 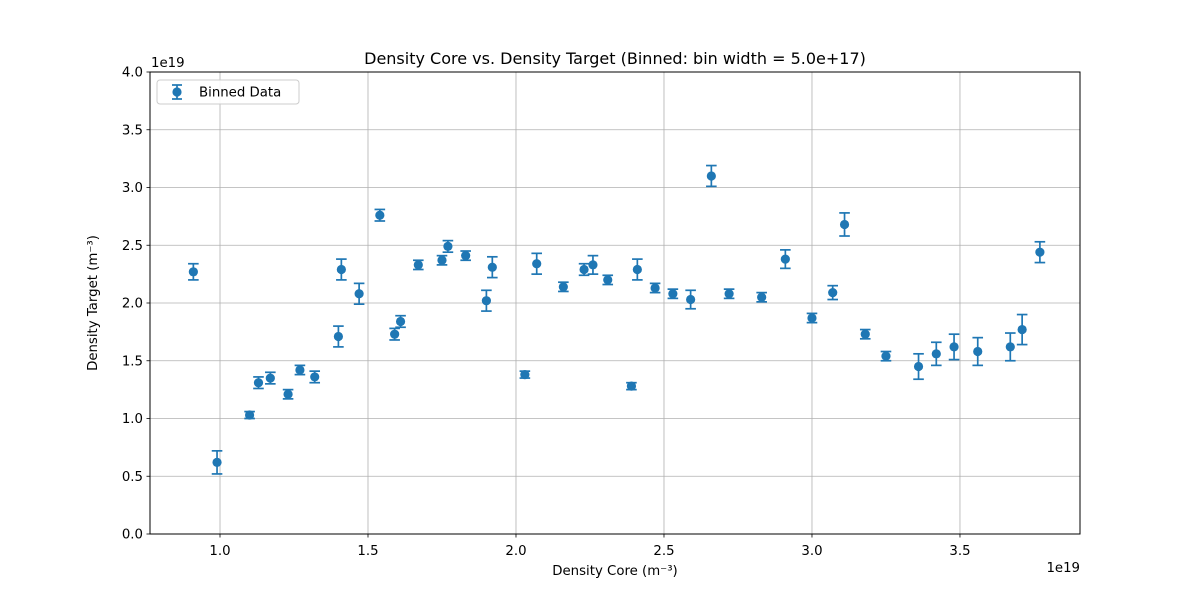 I want to click on x-tick-label: 2.5, so click(x=663, y=551).